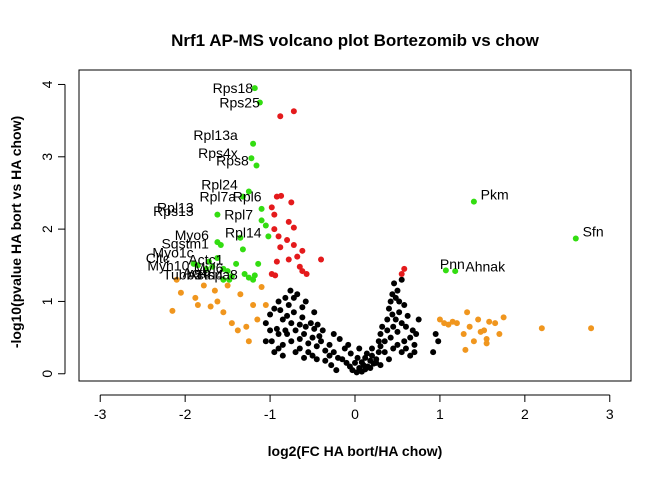  I want to click on point-label: Actn4, so click(206, 275).